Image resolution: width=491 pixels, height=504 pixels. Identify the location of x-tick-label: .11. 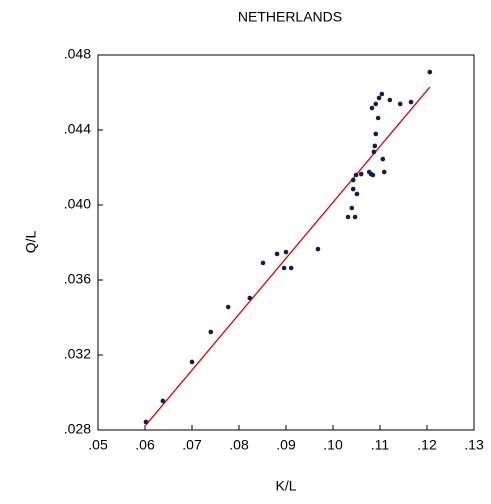
(380, 445).